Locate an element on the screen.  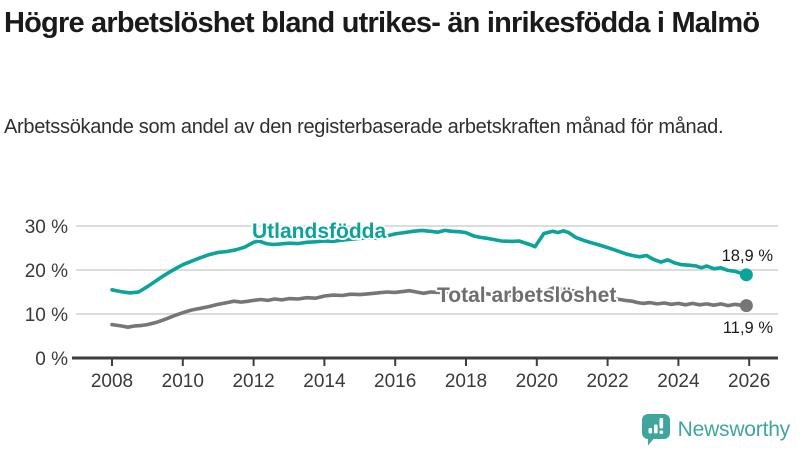
y-axis-tick-label: 0 % is located at coordinates (51, 359).